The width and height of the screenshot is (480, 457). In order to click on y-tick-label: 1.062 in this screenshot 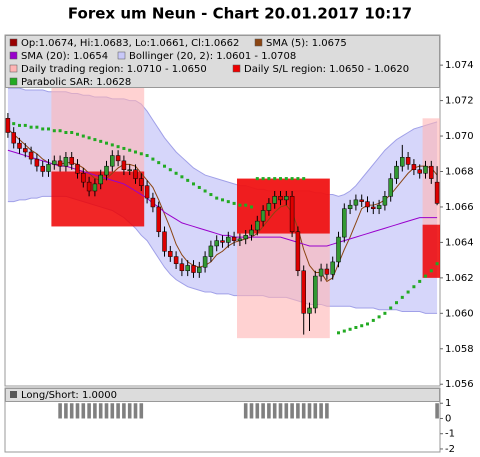, I will do `click(459, 278)`.